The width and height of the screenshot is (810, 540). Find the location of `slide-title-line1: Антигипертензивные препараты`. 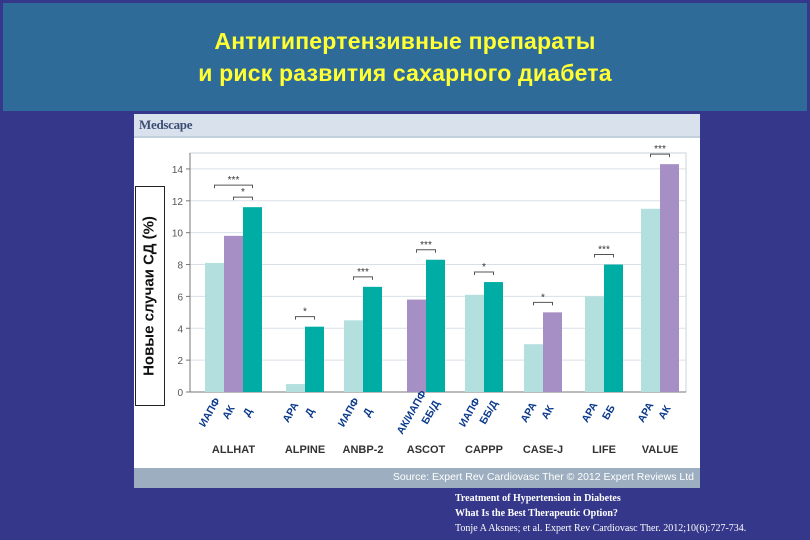

slide-title-line1: Антигипертензивные препараты is located at coordinates (405, 41).